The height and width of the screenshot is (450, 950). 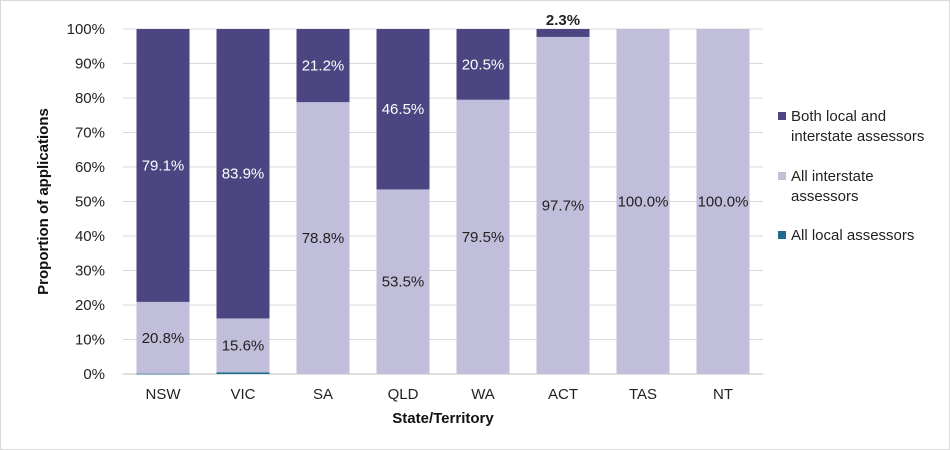 I want to click on y-tick-label: 20%, so click(x=90, y=305).